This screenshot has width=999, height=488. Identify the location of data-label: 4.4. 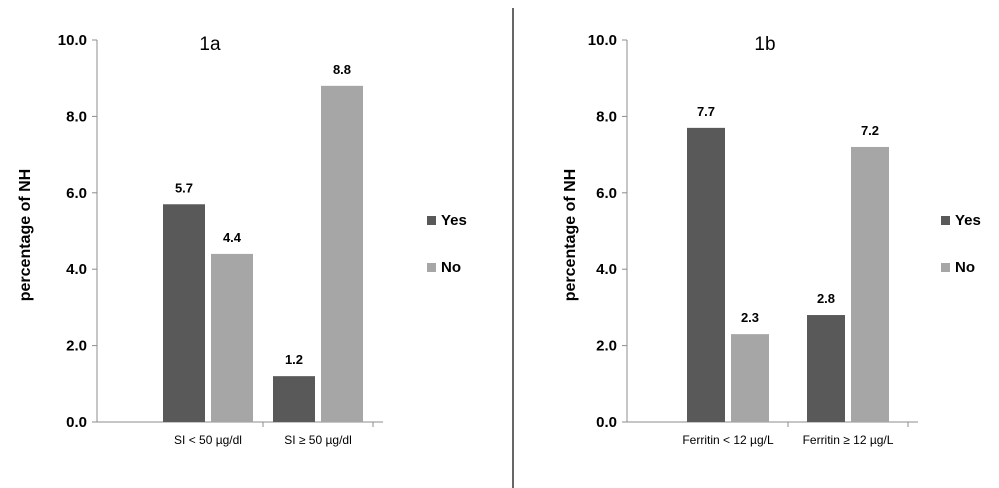
(232, 237).